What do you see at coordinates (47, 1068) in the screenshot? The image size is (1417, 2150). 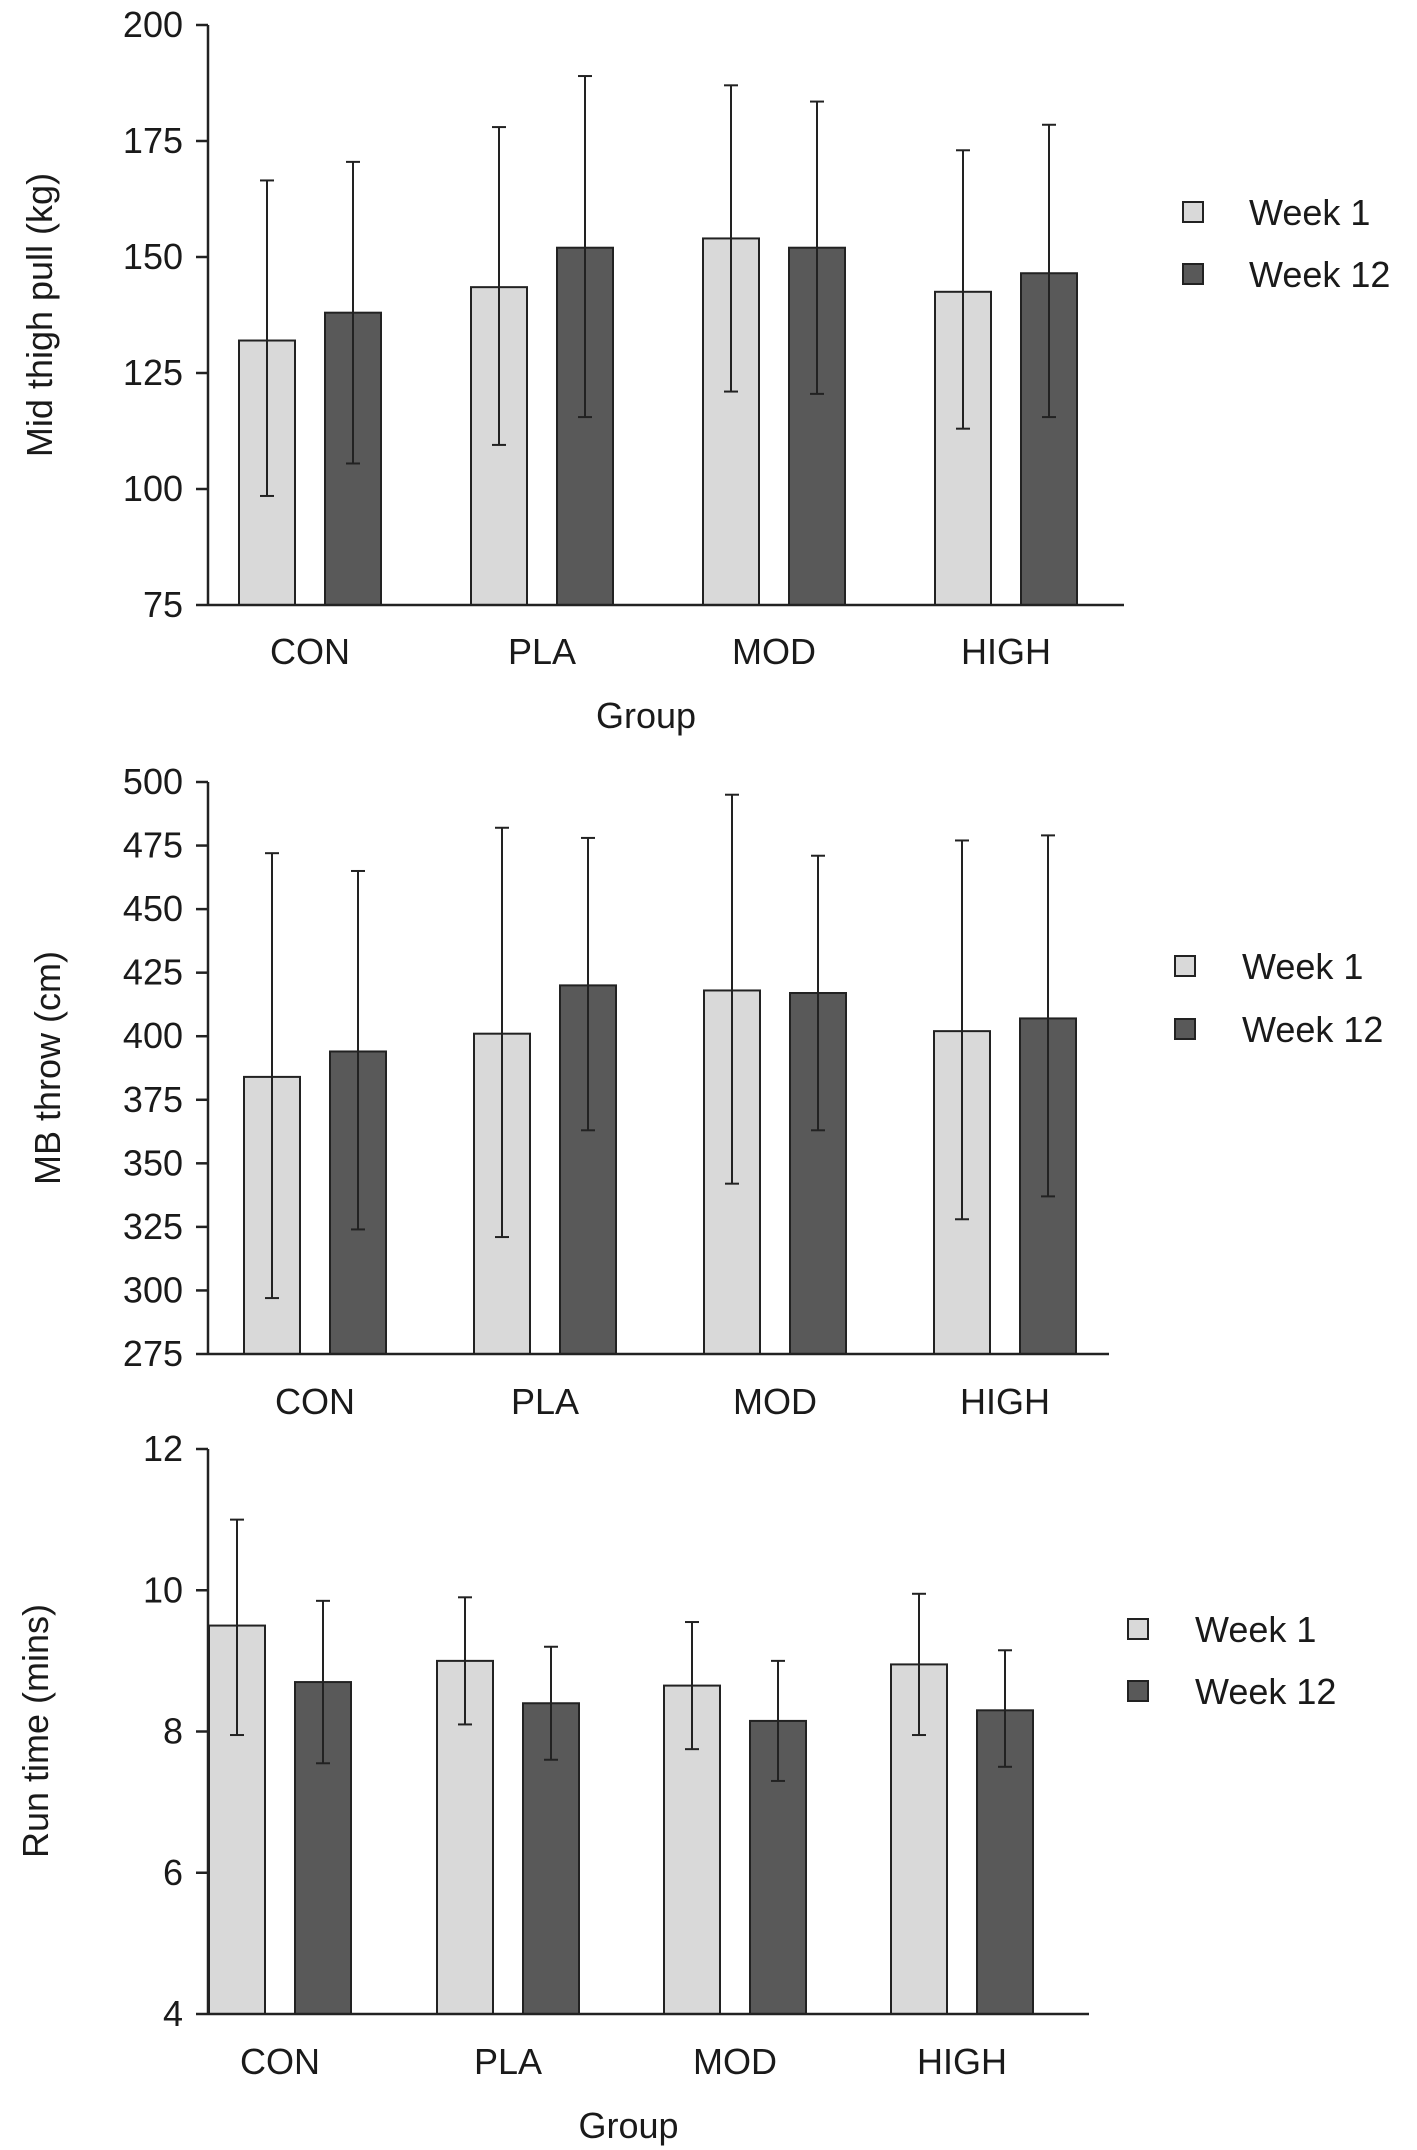 I see `y-axis-title: MB throw (cm)` at bounding box center [47, 1068].